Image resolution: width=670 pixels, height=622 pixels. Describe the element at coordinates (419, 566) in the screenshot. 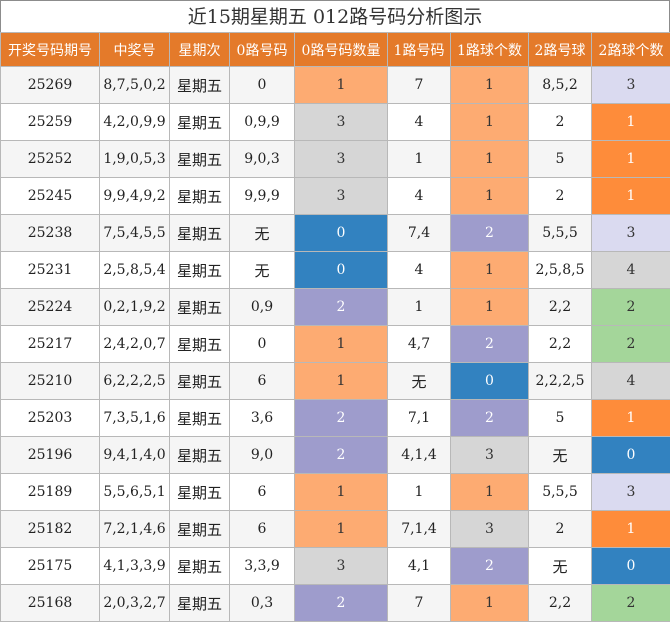

I see `cell-route1-numbers: 4,1` at that location.